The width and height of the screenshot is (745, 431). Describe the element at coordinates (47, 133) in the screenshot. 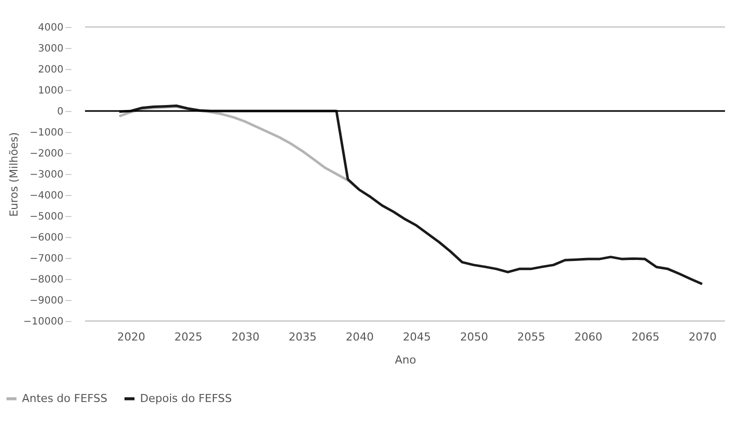

I see `y-tick-label: −1000` at that location.